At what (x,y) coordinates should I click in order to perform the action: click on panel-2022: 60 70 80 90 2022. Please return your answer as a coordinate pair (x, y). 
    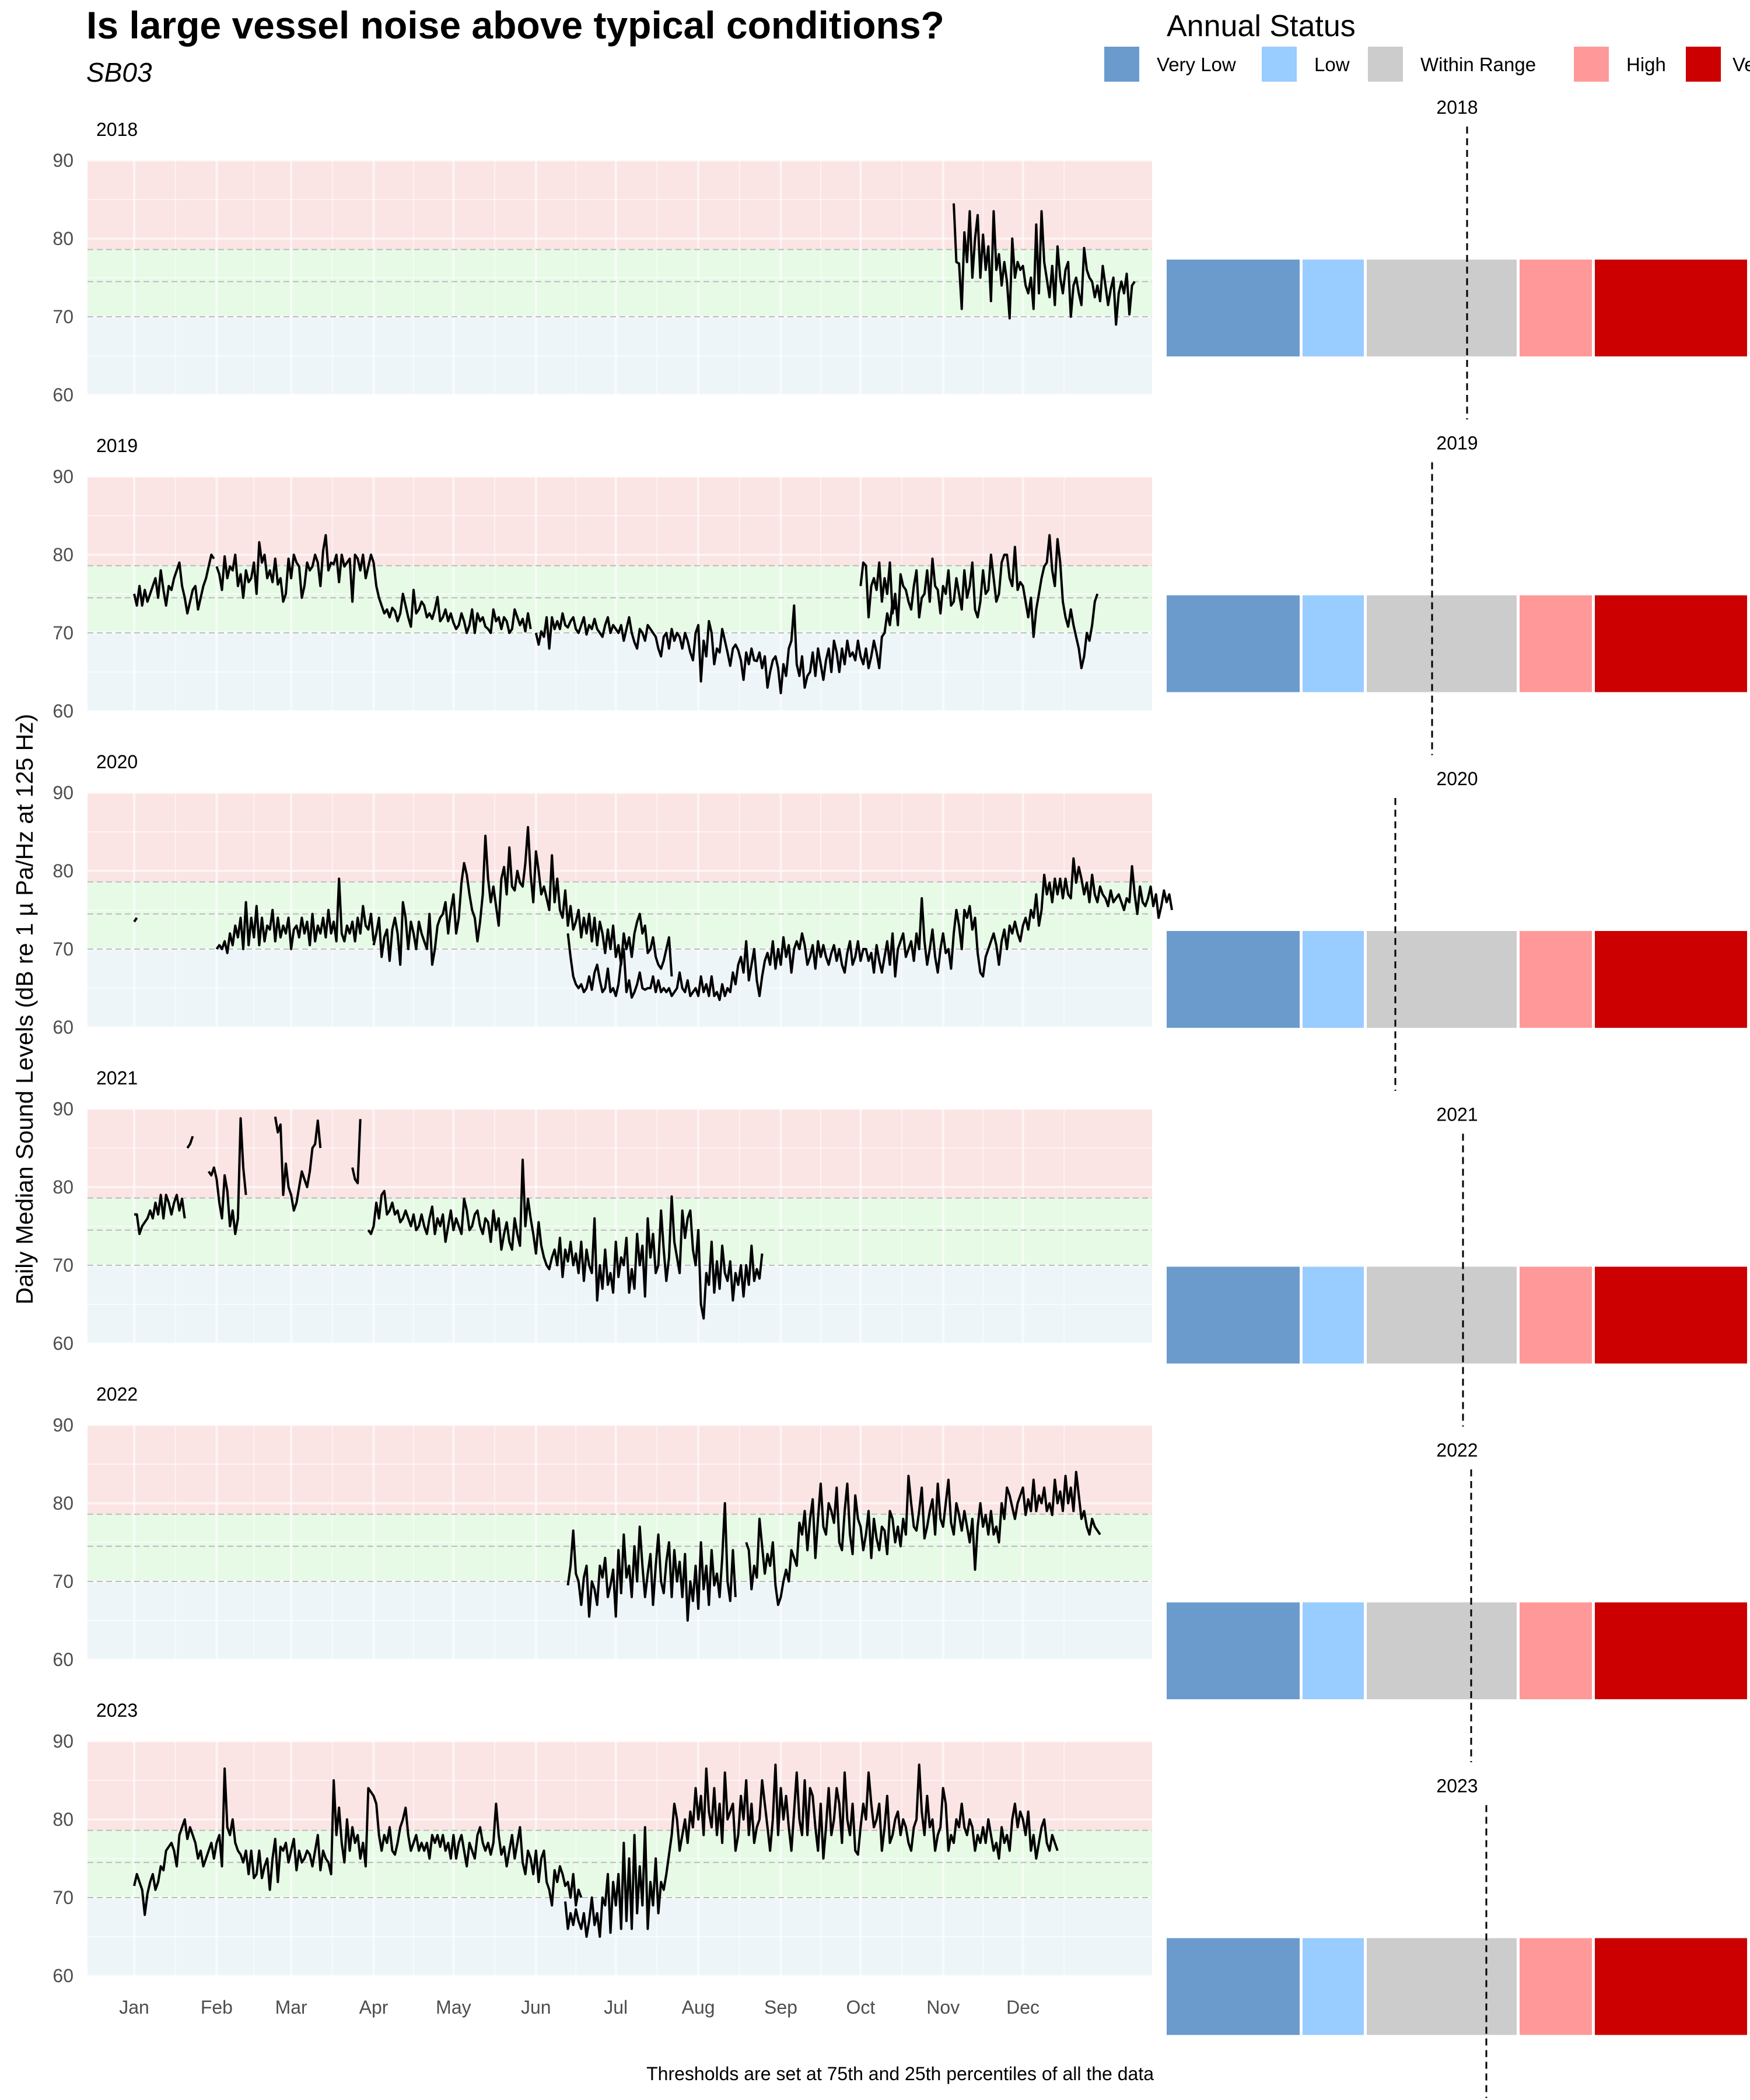
    Looking at the image, I should click on (602, 1527).